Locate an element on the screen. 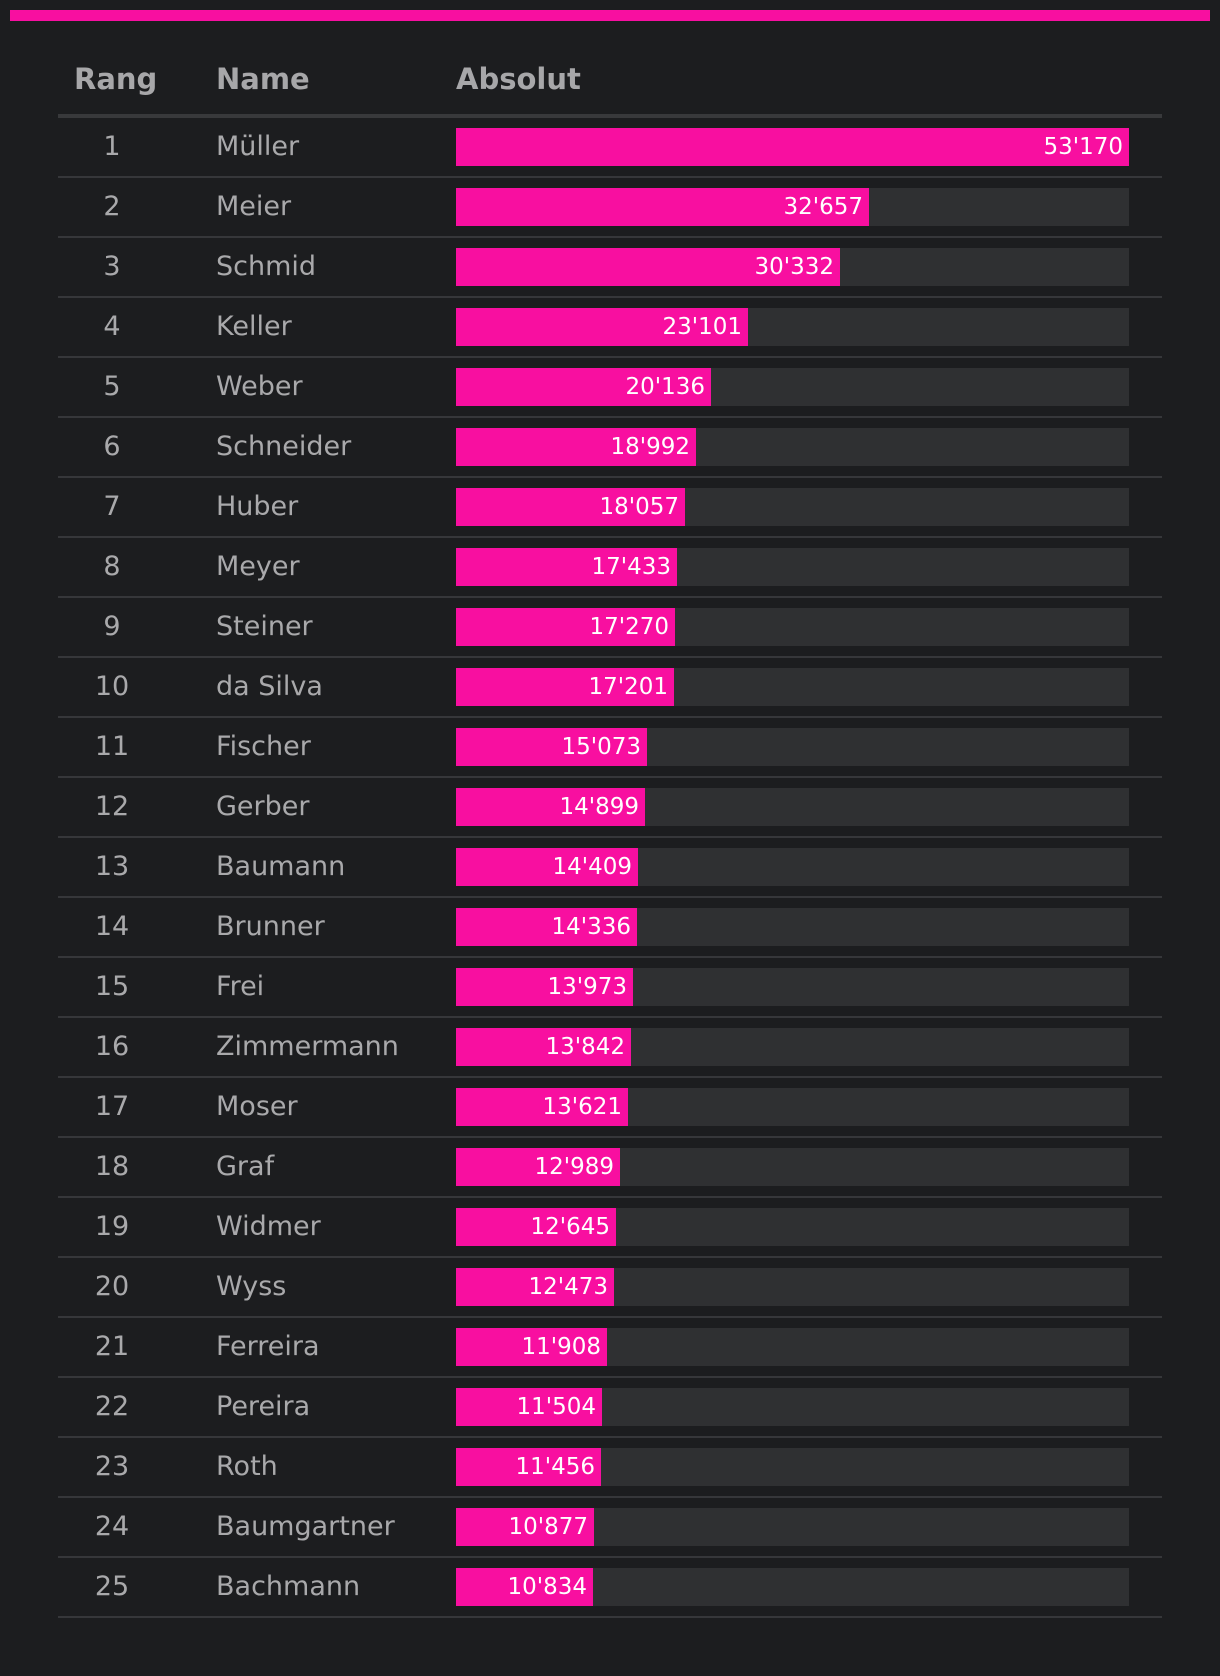 The width and height of the screenshot is (1220, 1676). table-row: 22 Pereira 11'504 is located at coordinates (610, 1408).